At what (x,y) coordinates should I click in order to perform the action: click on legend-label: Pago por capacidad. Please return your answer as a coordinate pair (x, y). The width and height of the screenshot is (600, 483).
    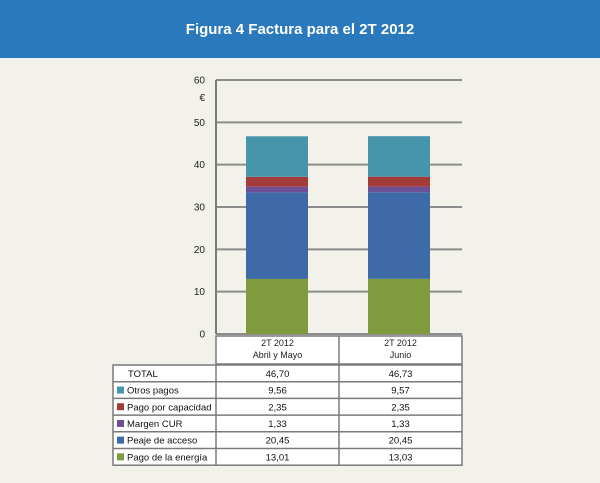
    Looking at the image, I should click on (169, 407).